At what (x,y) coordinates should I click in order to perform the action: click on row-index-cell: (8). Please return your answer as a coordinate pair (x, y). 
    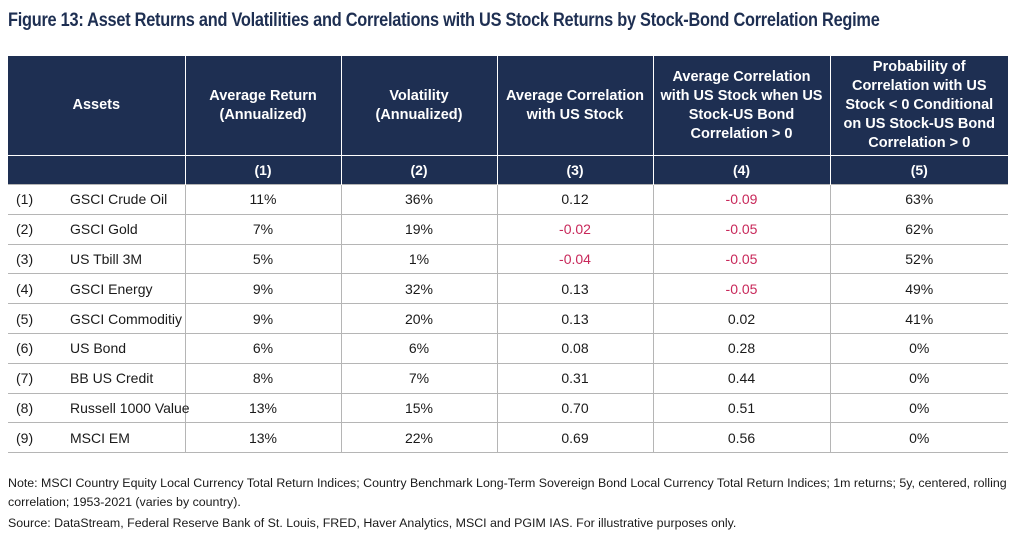
    Looking at the image, I should click on (31, 407).